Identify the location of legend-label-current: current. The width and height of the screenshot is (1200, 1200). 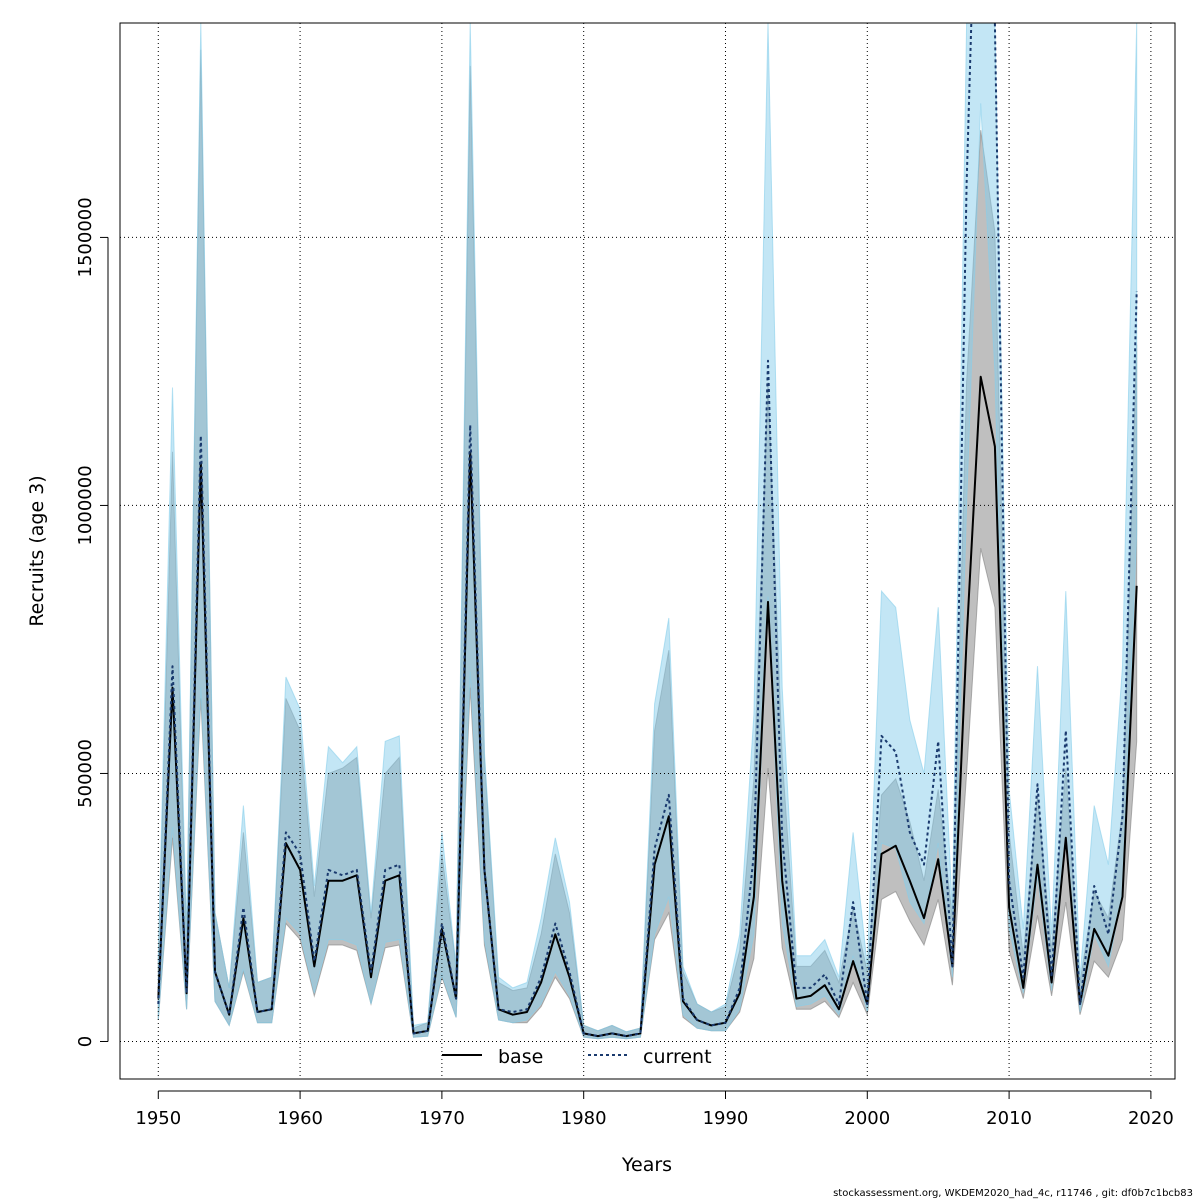
(677, 1057).